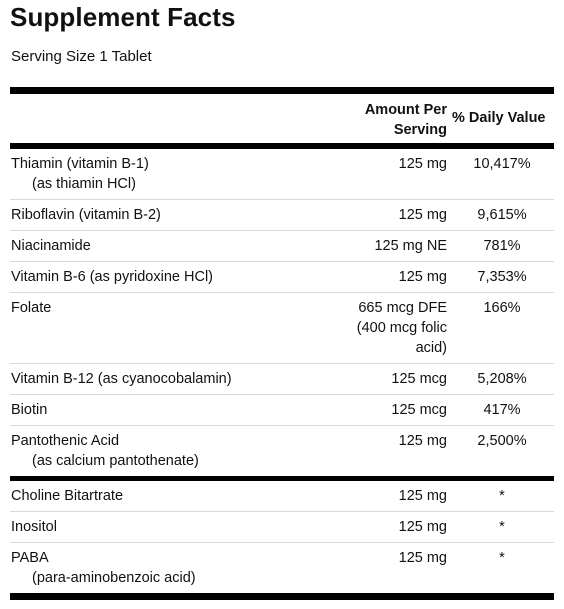 The image size is (564, 609). Describe the element at coordinates (502, 441) in the screenshot. I see `nutrient-daily-value: 2,500%` at that location.